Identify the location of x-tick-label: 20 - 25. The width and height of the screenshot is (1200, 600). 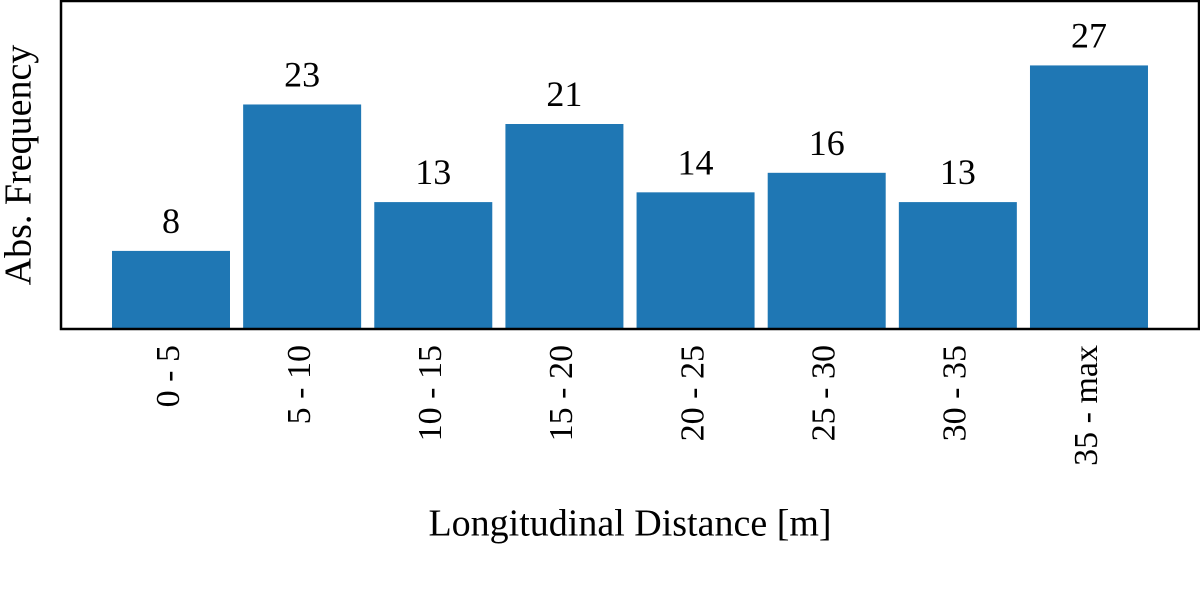
(692, 393).